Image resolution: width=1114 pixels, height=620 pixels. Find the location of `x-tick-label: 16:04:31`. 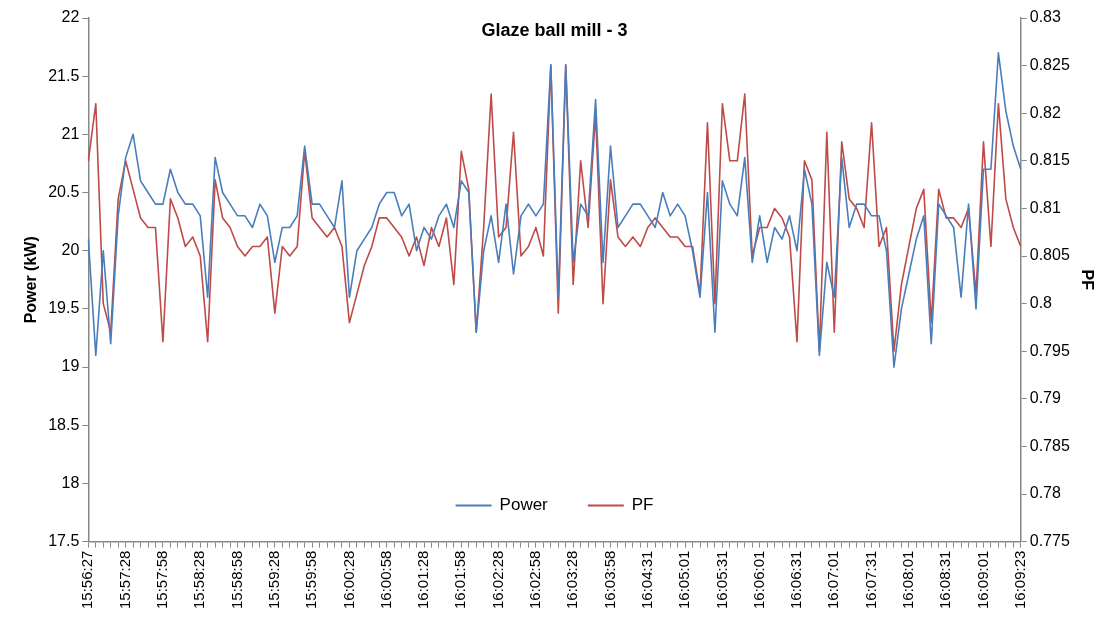

x-tick-label: 16:04:31 is located at coordinates (646, 579).